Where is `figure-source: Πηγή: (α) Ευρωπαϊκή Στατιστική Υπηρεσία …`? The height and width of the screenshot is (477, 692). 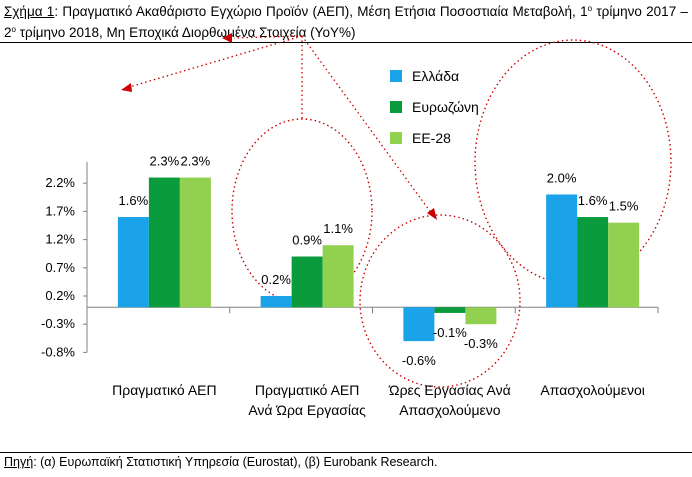
figure-source: Πηγή: (α) Ευρωπαϊκή Στατιστική Υπηρεσία … is located at coordinates (220, 462).